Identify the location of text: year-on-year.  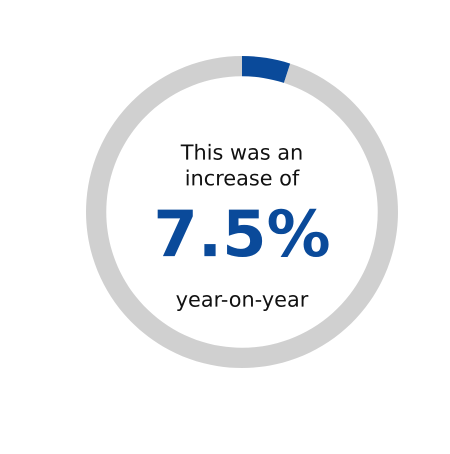
(242, 303).